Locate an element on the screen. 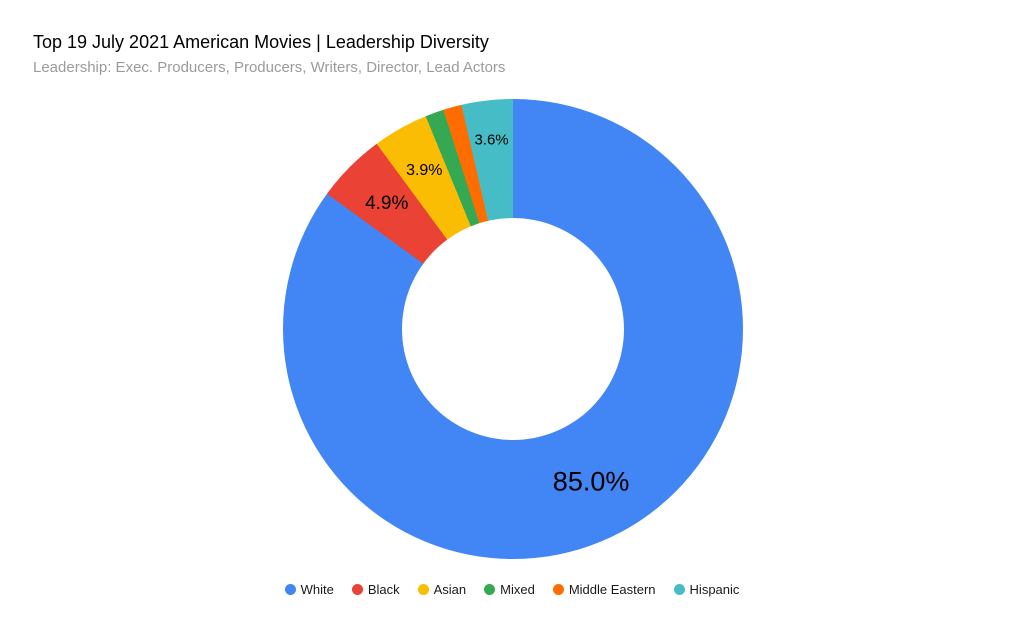 The image size is (1024, 632). legend-item-white: White is located at coordinates (309, 589).